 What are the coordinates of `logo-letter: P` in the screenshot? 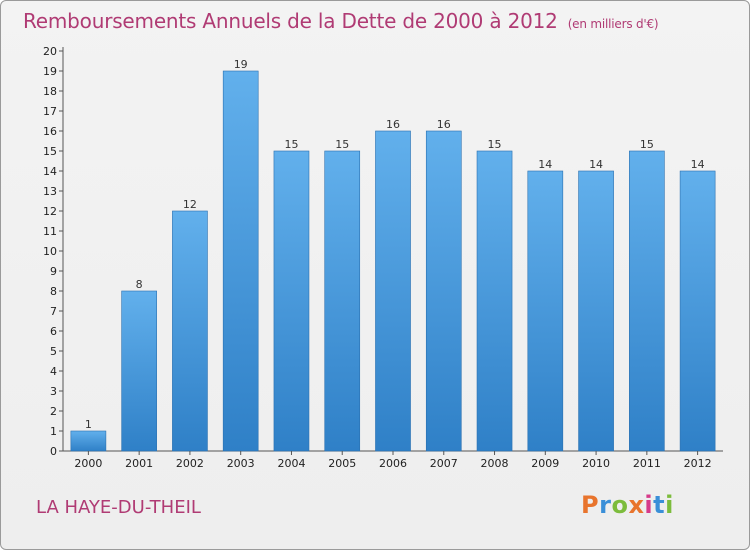 It's located at (590, 505).